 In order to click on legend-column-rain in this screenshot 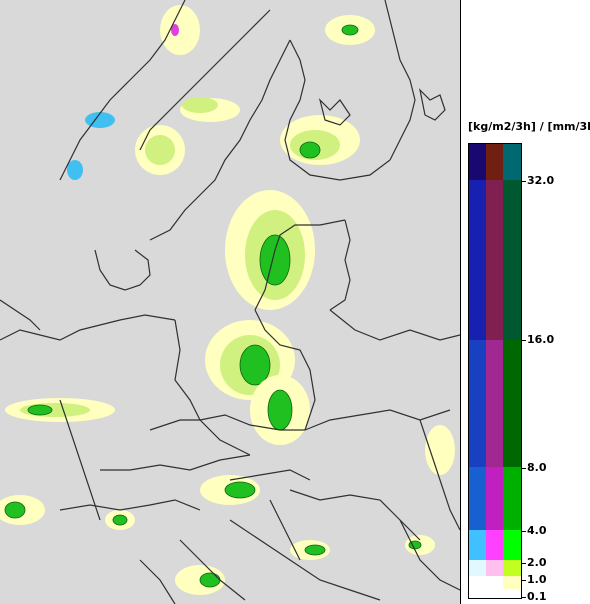, I will do `click(512, 371)`.